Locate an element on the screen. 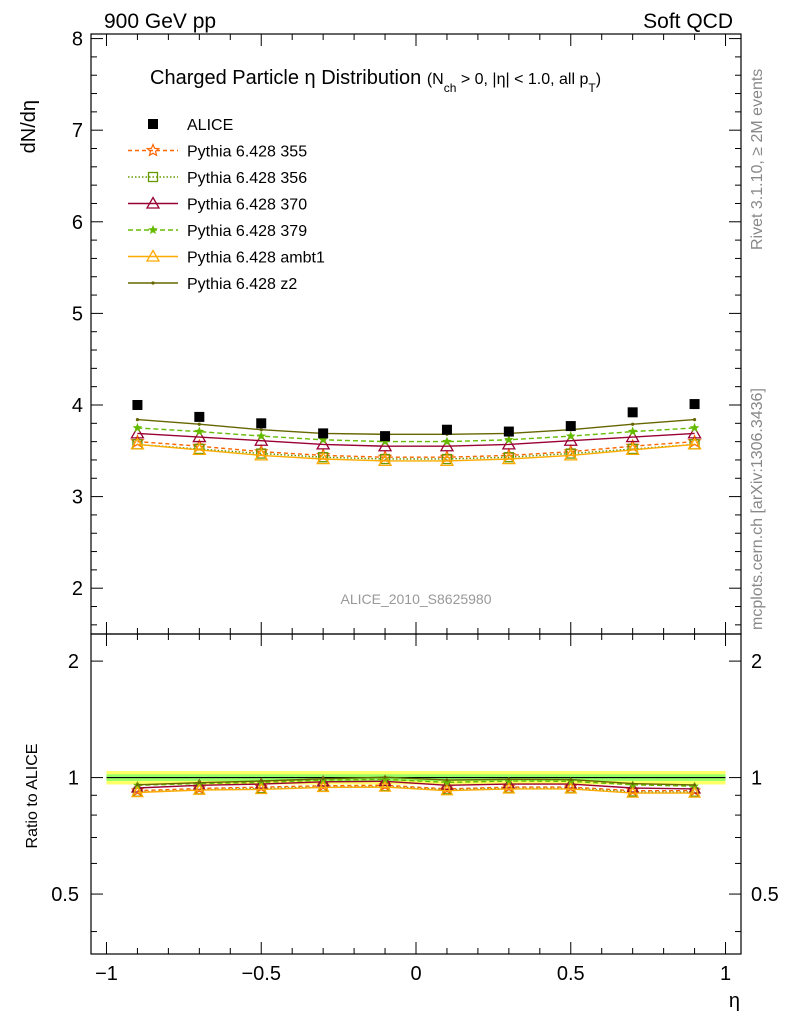 This screenshot has height=1024, width=786. rivet-label: Rivet 3.1.10, ≥ 2M events is located at coordinates (757, 159).